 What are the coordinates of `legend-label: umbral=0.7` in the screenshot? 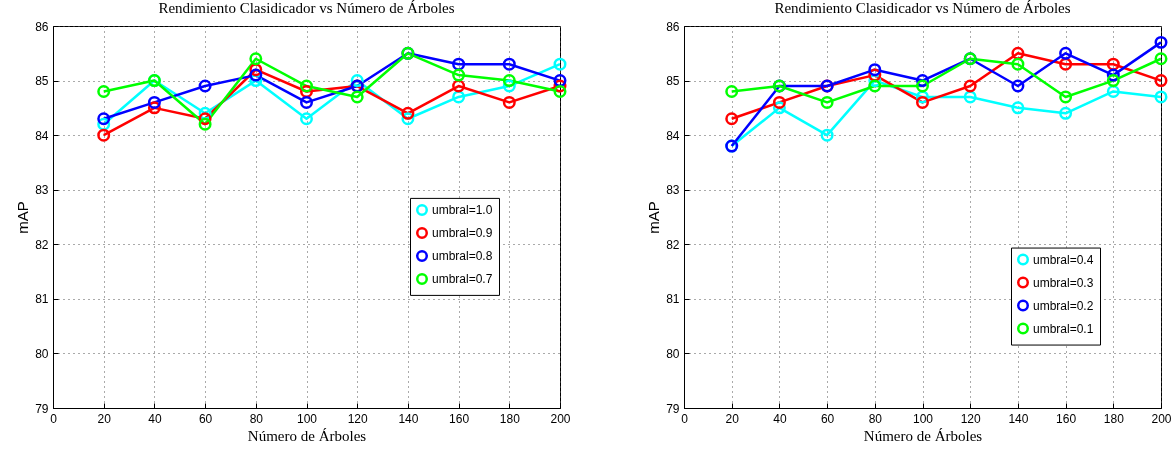 It's located at (462, 278).